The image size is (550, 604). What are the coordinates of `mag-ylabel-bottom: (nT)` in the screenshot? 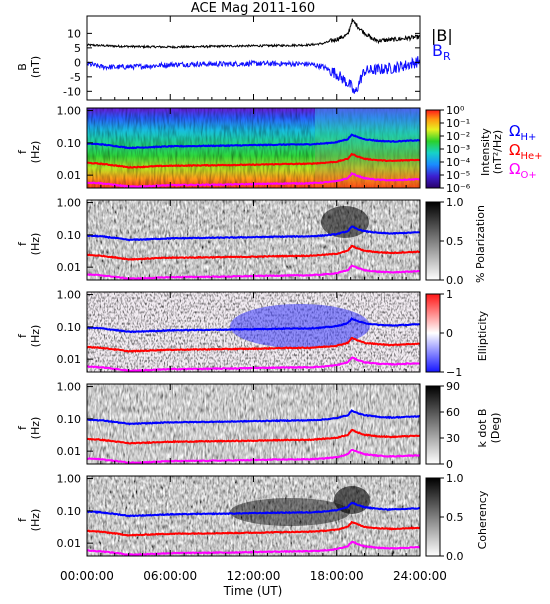 It's located at (35, 67).